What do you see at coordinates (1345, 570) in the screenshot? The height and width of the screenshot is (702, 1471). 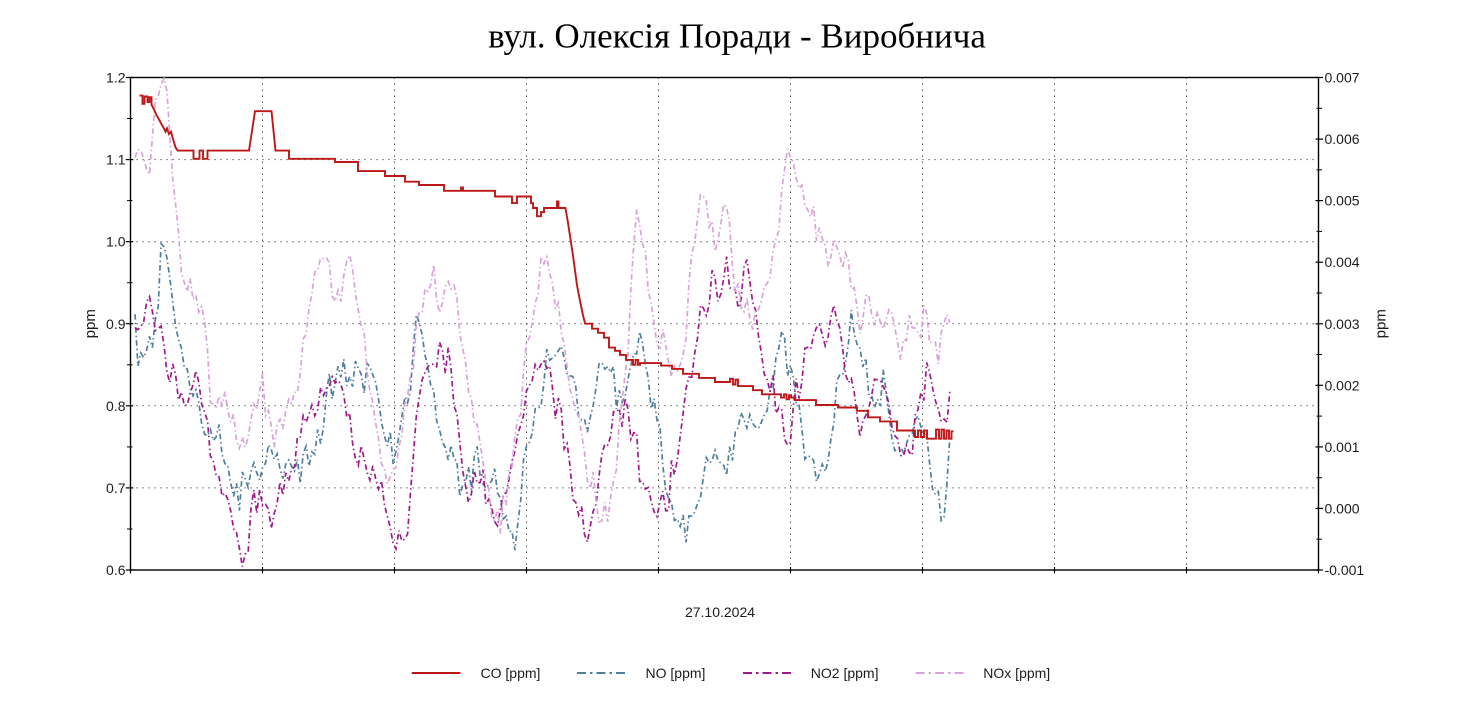 I see `svg-text: -0.001` at bounding box center [1345, 570].